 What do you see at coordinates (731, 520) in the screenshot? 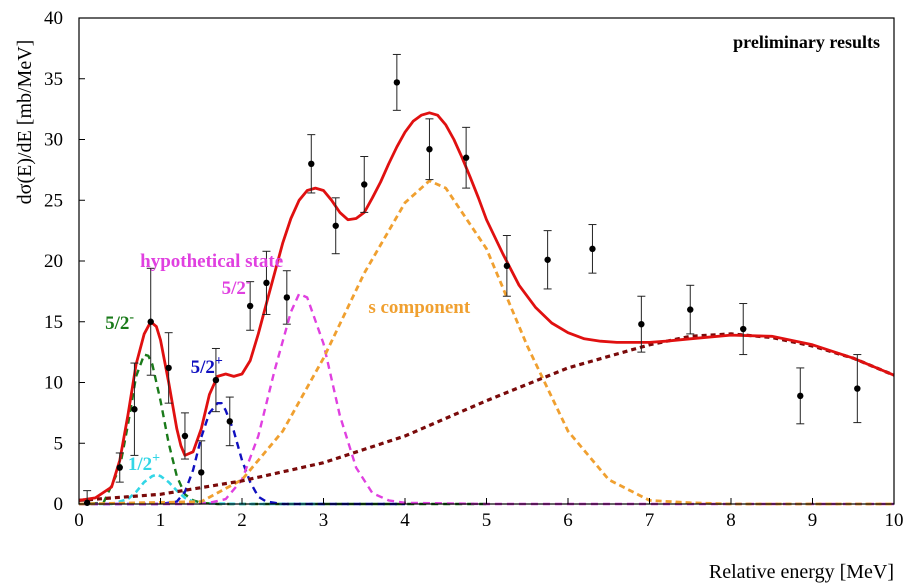
I see `x-tick-label: 8` at bounding box center [731, 520].